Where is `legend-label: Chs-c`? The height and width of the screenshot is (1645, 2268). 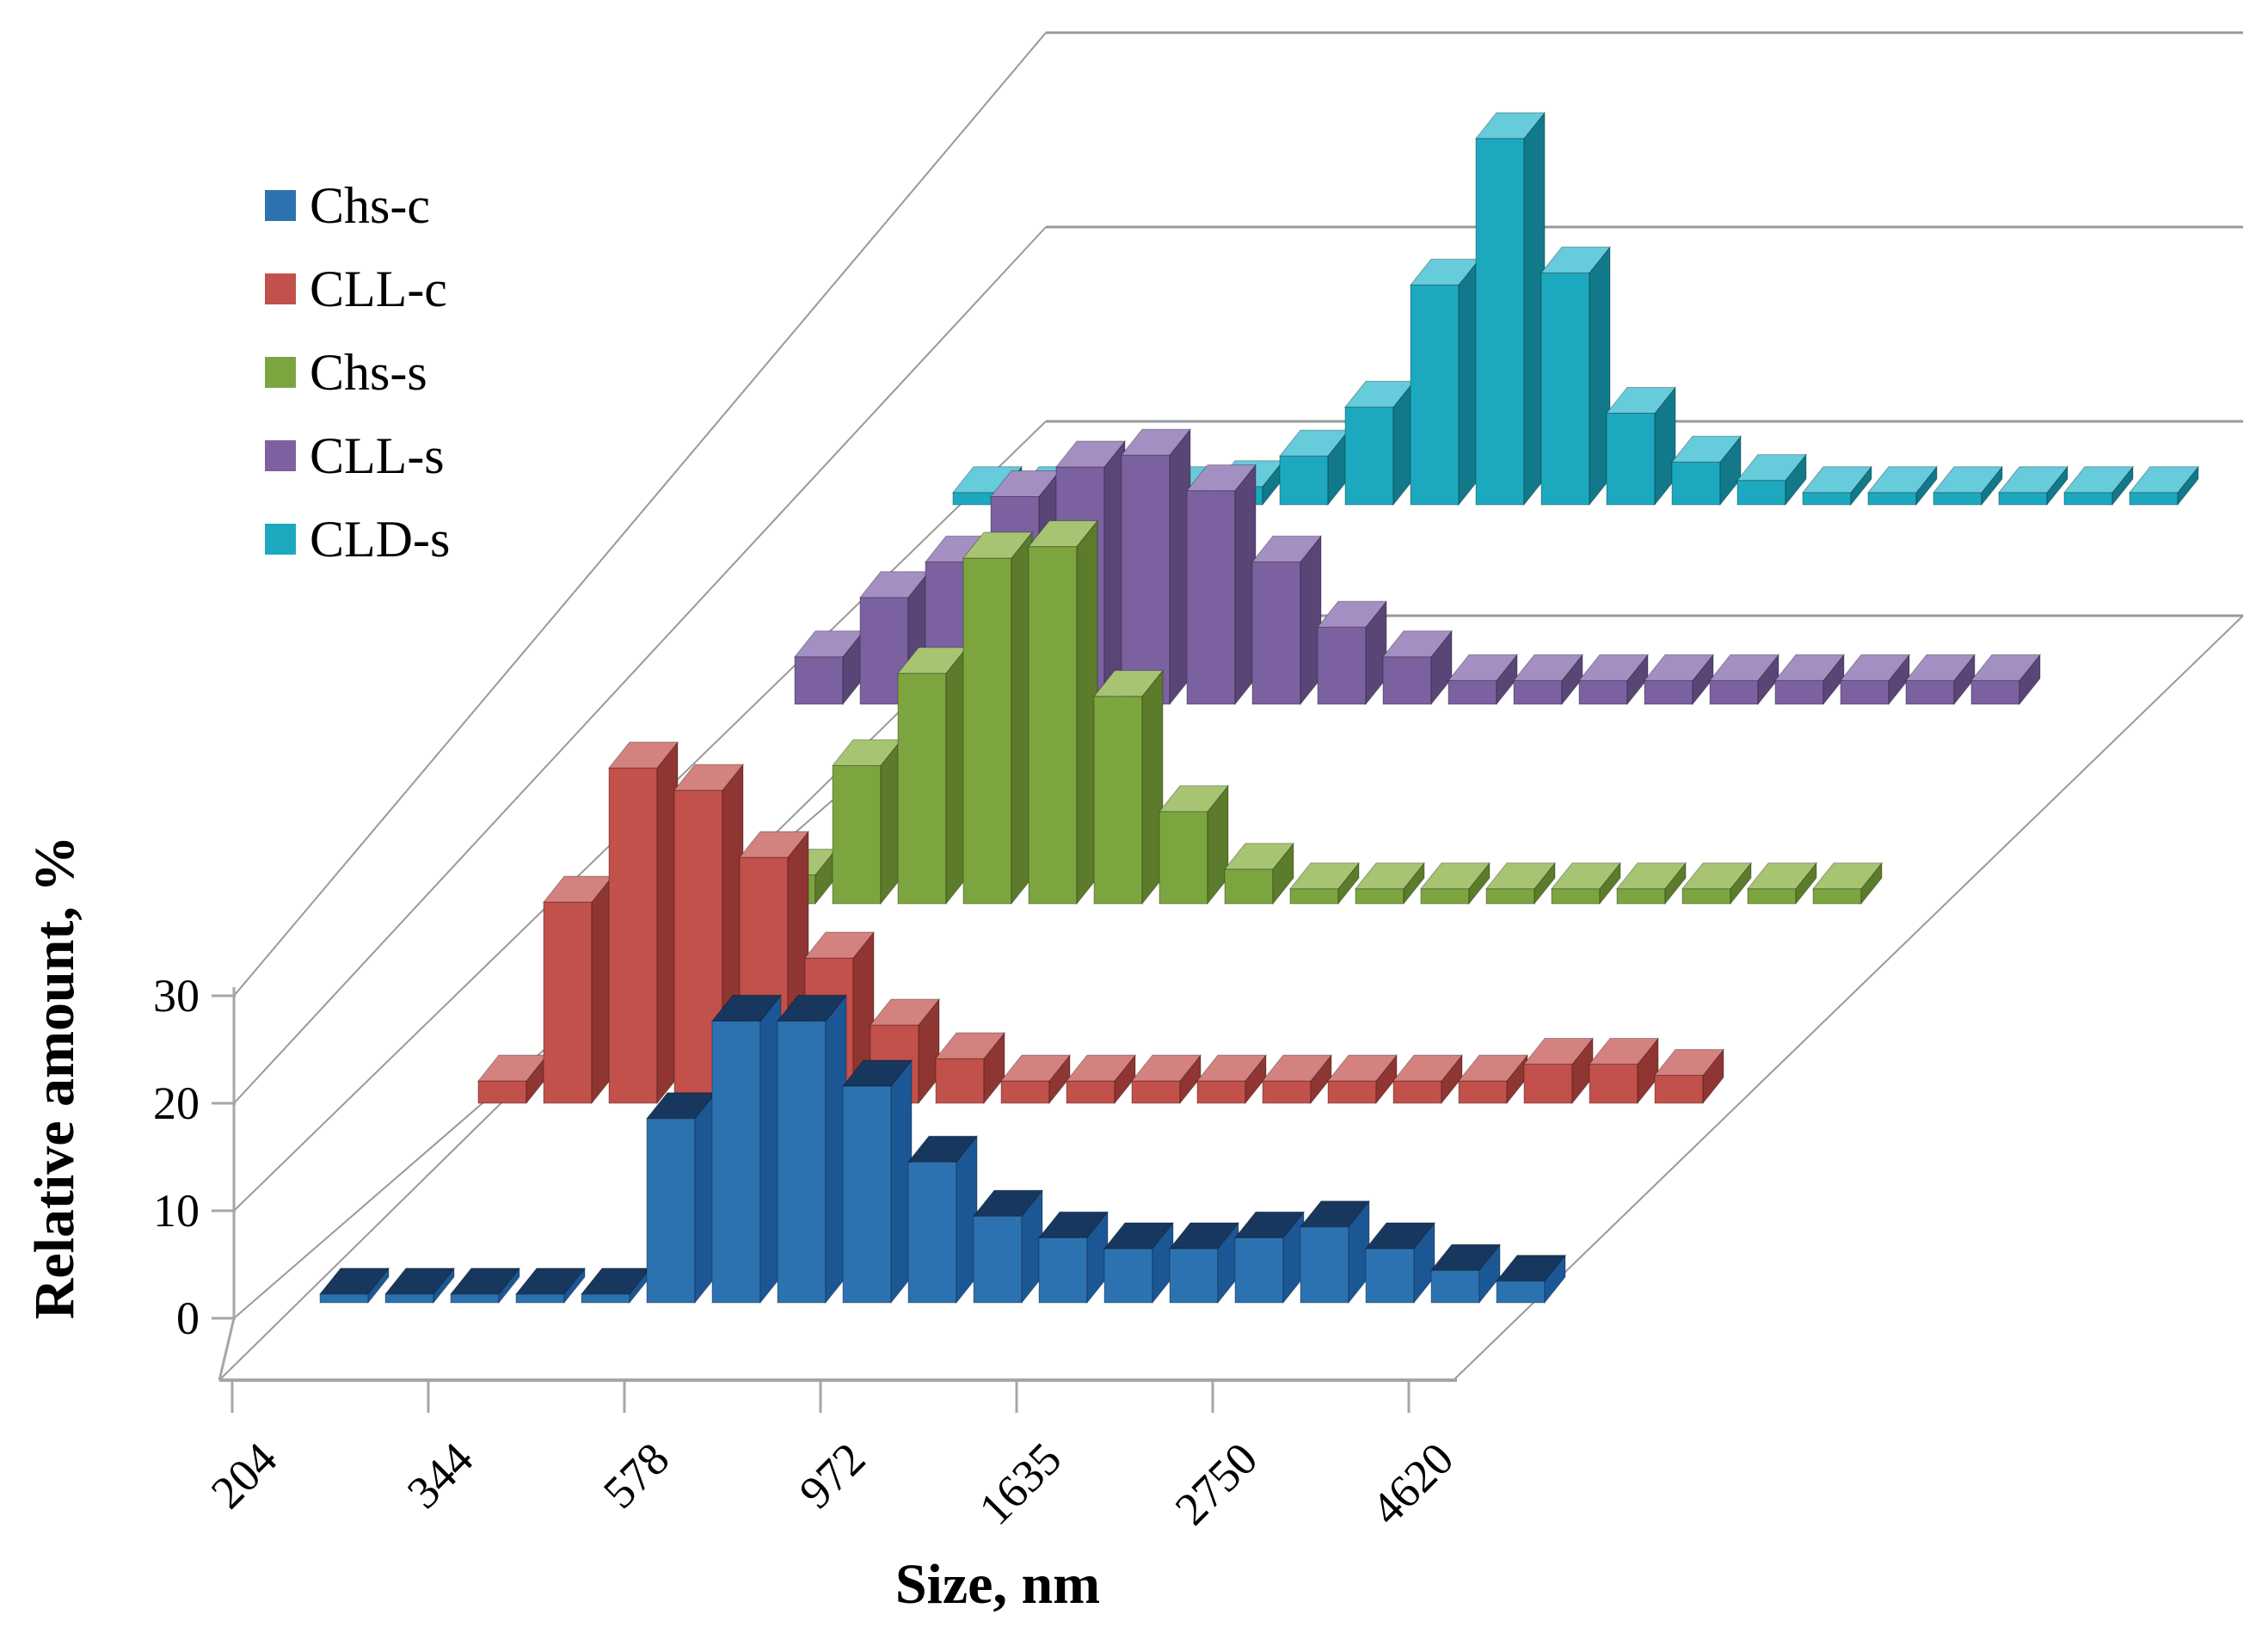 legend-label: Chs-c is located at coordinates (370, 205).